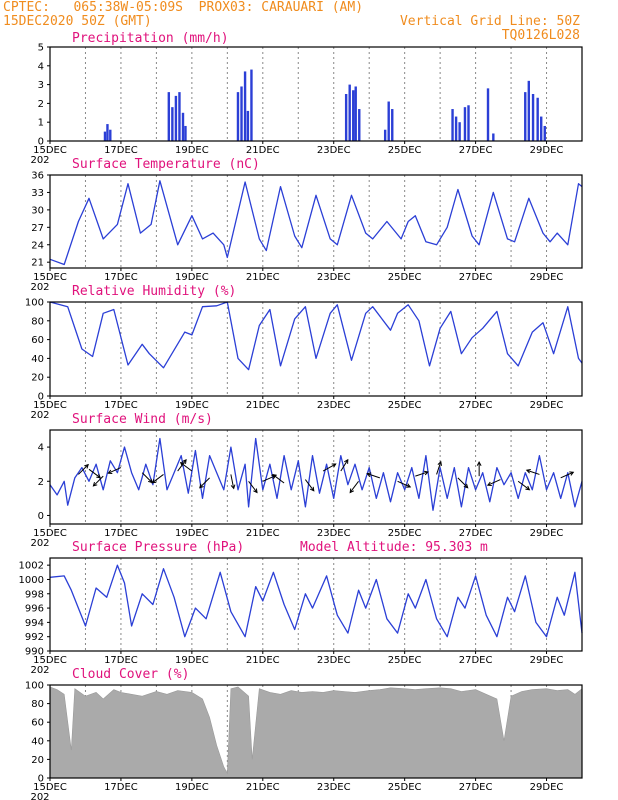  I want to click on panel-5-xtick-label: 23DEC, so click(334, 660).